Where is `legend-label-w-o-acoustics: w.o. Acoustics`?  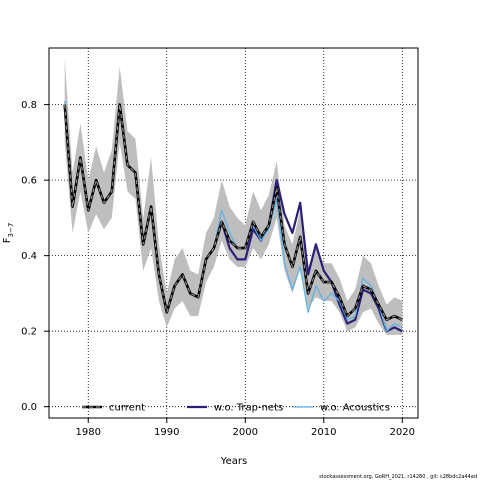 legend-label-w-o-acoustics: w.o. Acoustics is located at coordinates (355, 408).